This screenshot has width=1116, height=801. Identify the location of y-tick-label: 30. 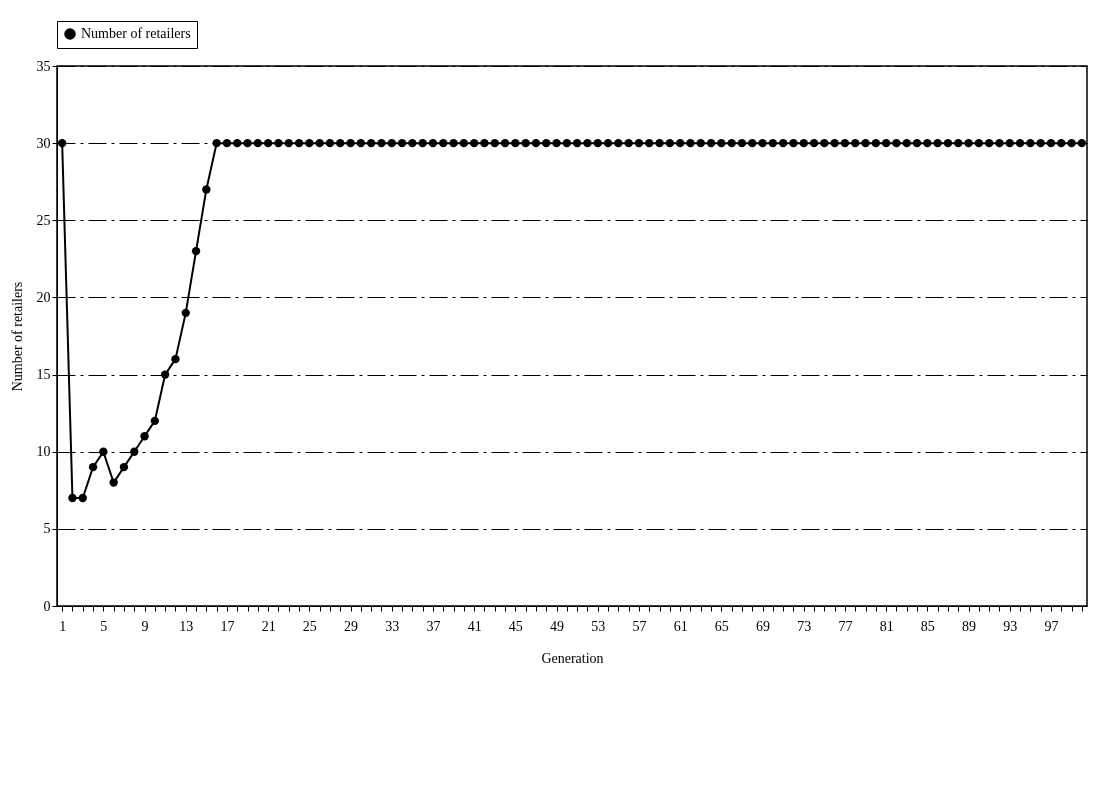
(43, 143).